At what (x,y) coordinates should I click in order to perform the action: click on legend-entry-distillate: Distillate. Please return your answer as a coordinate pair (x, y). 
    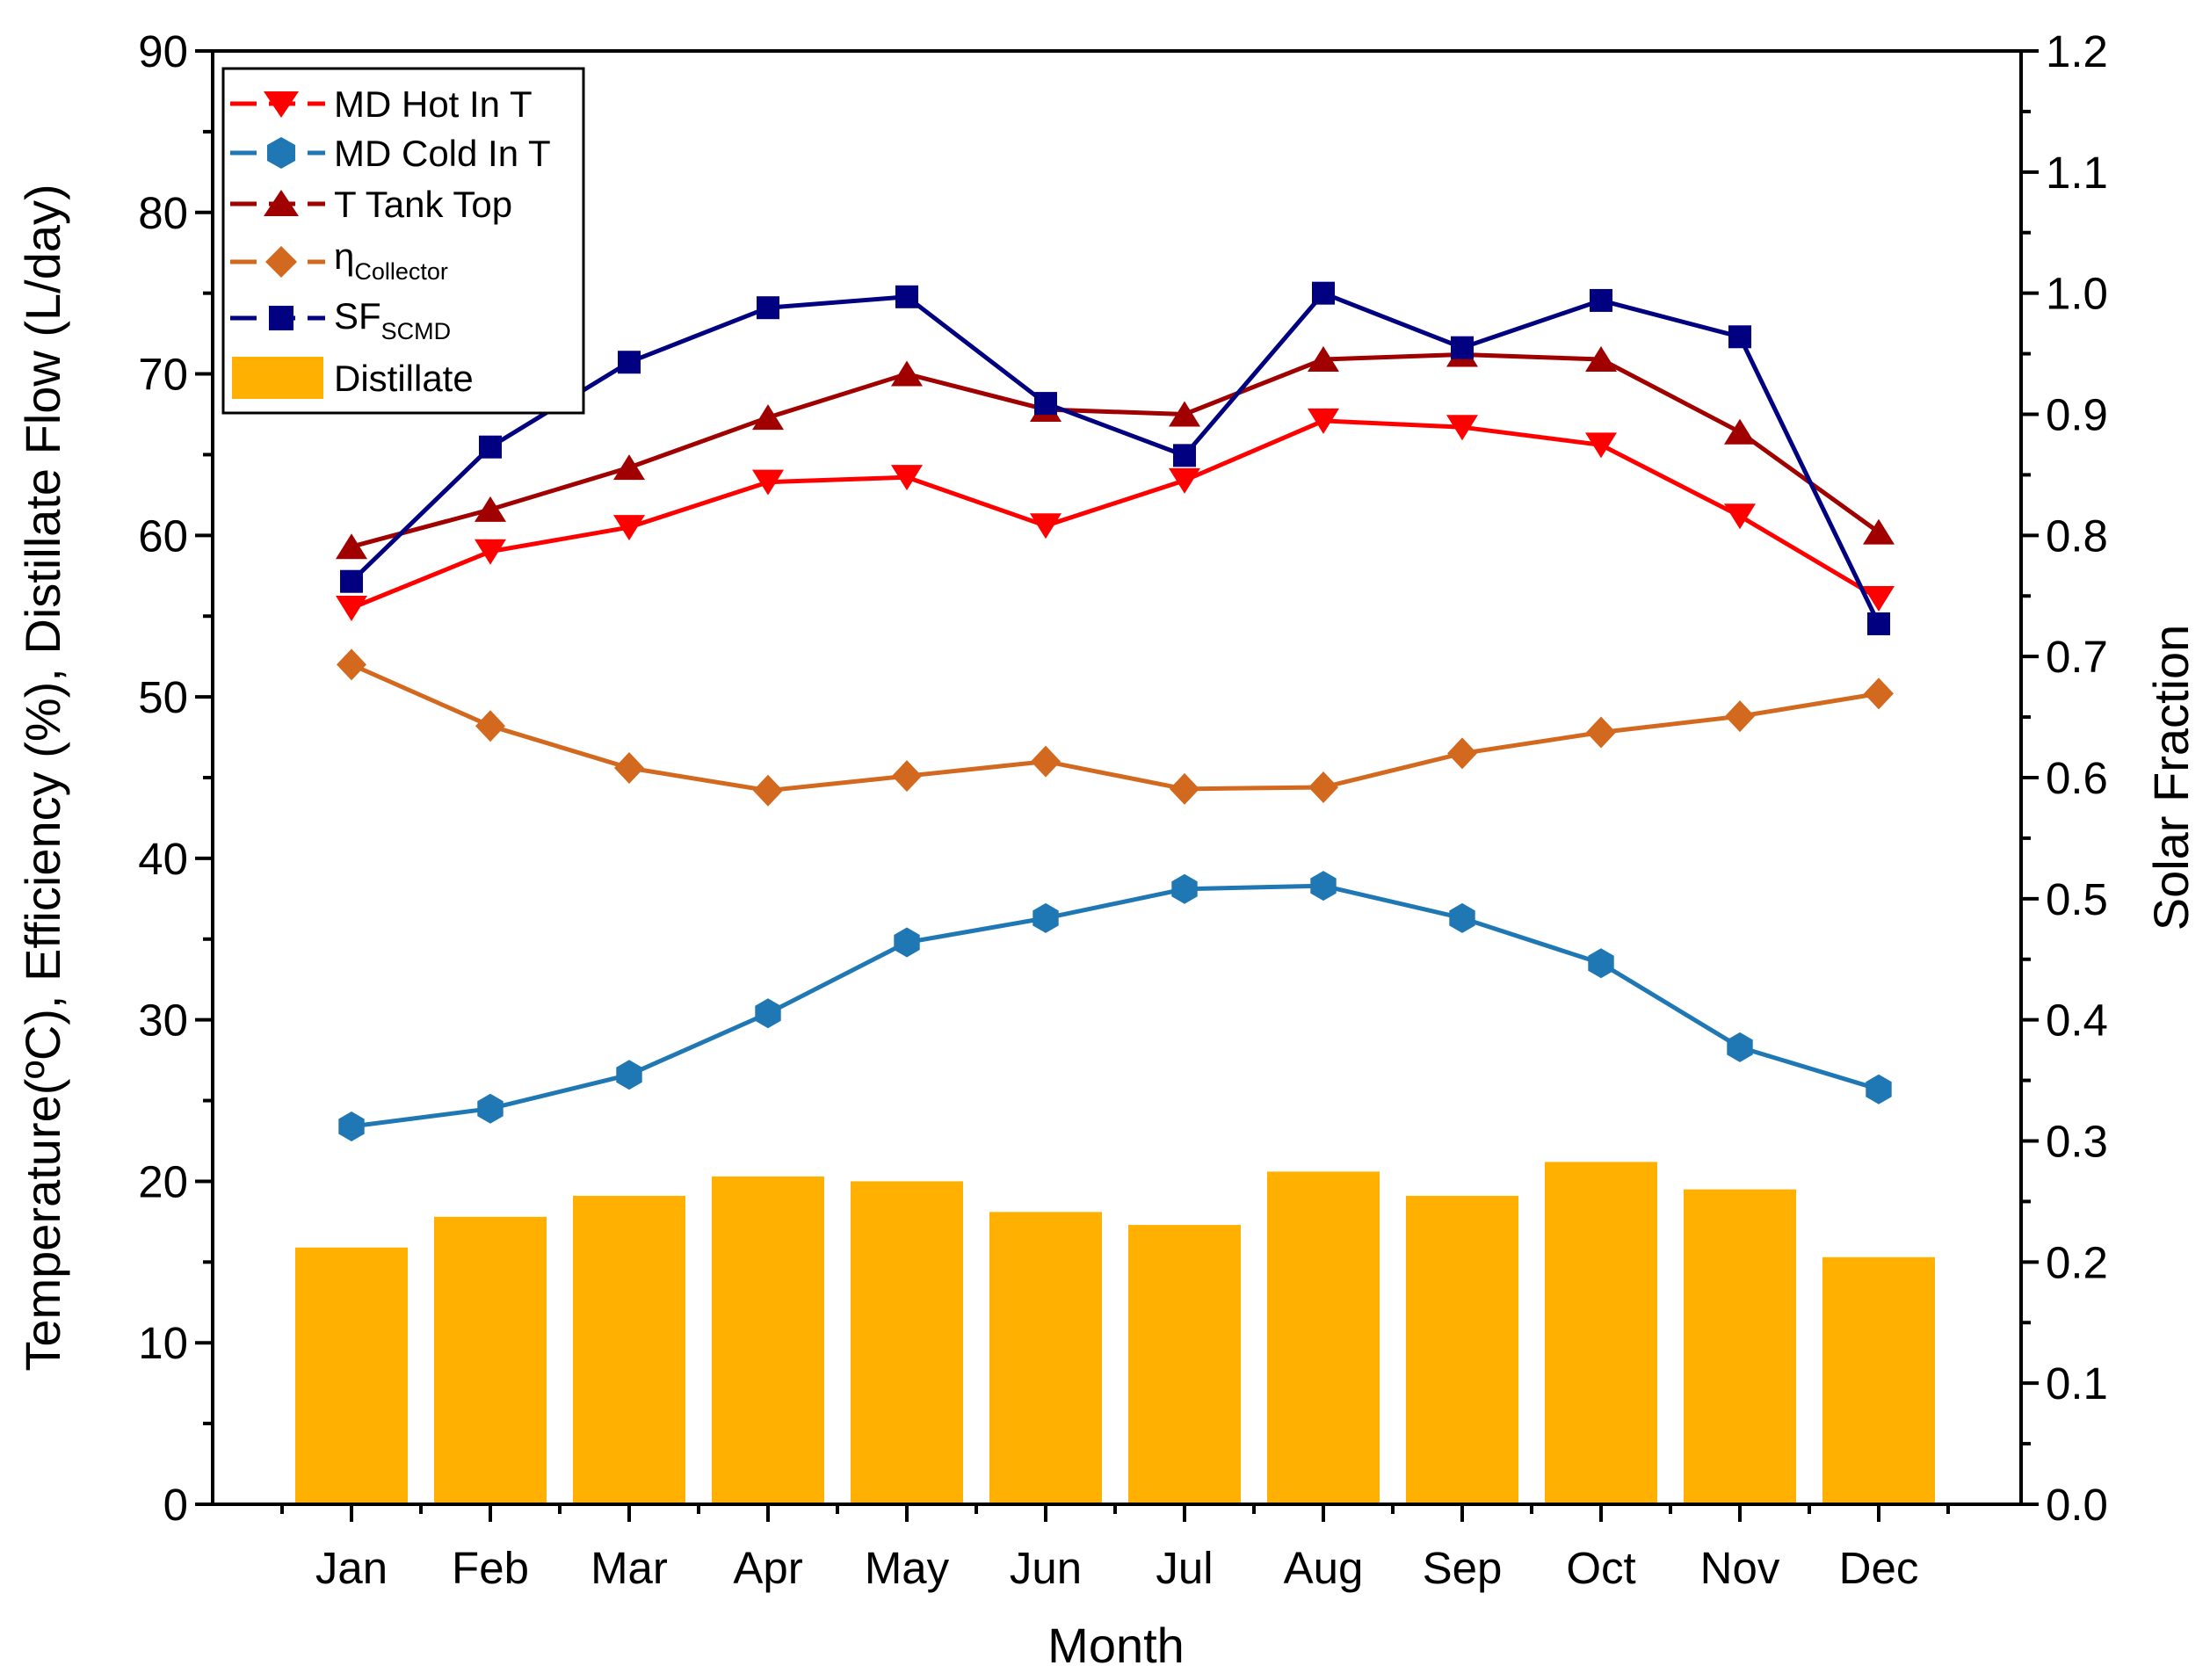
    Looking at the image, I should click on (353, 378).